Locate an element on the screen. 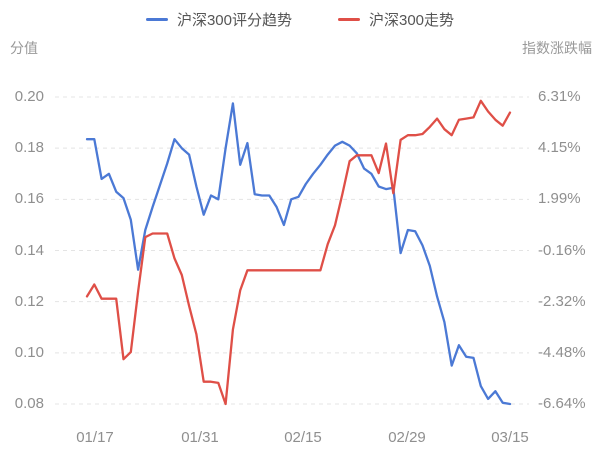  y-axis-right-tick: -0.16% is located at coordinates (562, 250).